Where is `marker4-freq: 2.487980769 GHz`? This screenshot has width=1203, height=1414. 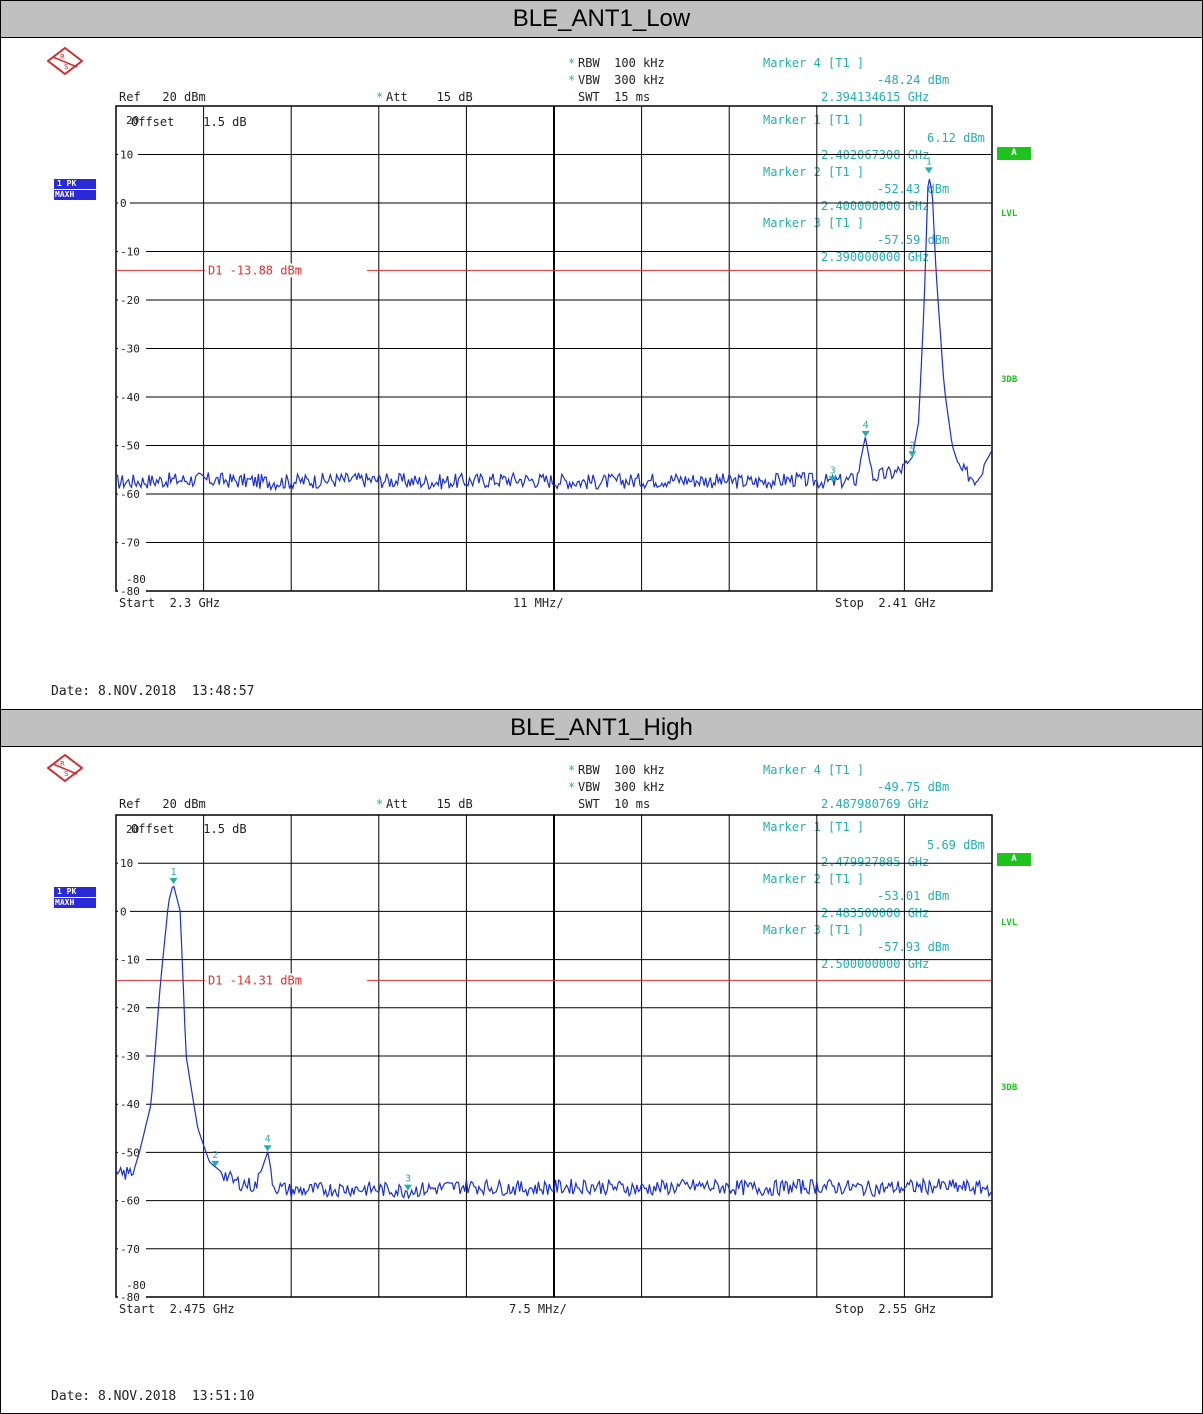
marker4-freq: 2.487980769 GHz is located at coordinates (875, 804).